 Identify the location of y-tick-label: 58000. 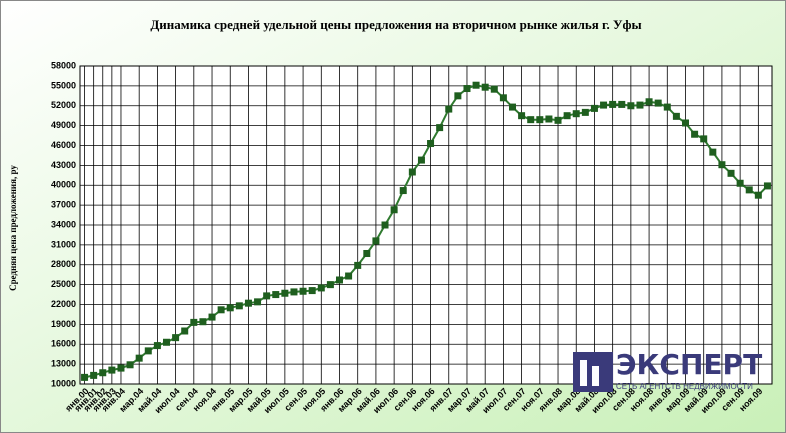
(63, 65).